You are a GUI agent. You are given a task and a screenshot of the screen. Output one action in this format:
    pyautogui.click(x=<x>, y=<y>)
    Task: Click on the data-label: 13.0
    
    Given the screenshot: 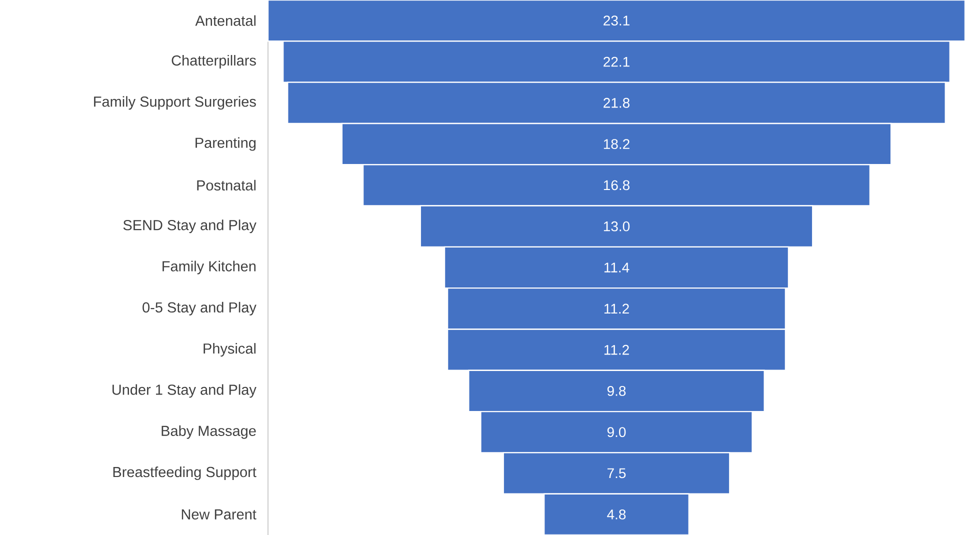 What is the action you would take?
    pyautogui.click(x=617, y=226)
    